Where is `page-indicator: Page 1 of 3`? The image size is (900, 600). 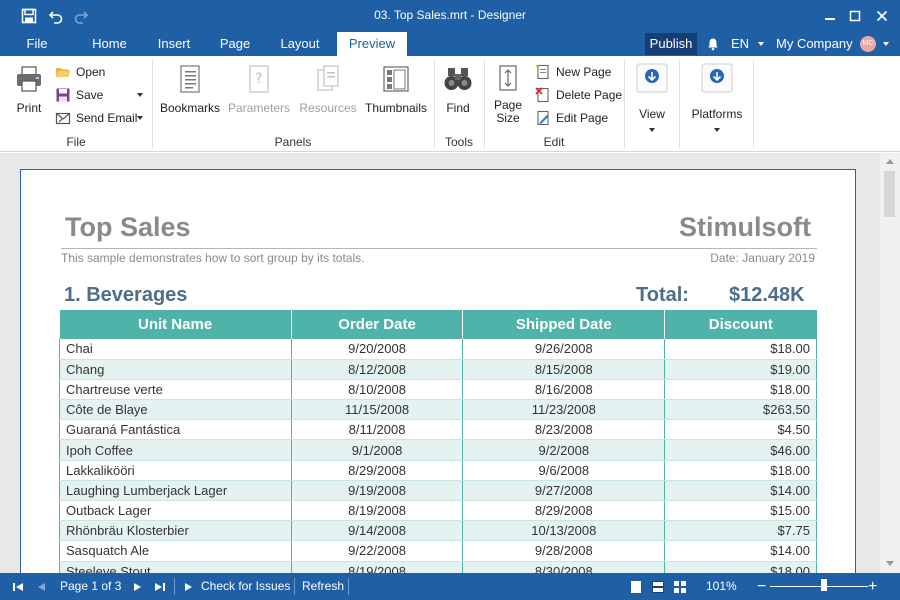 page-indicator: Page 1 of 3 is located at coordinates (91, 586).